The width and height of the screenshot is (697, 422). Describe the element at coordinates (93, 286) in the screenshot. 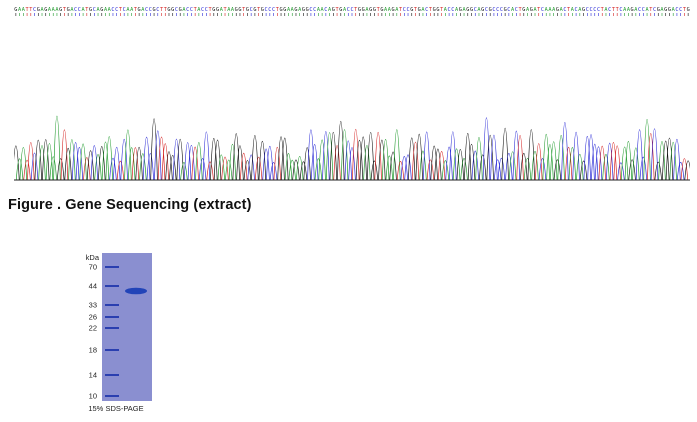

I see `gel-marker-label: 44` at that location.